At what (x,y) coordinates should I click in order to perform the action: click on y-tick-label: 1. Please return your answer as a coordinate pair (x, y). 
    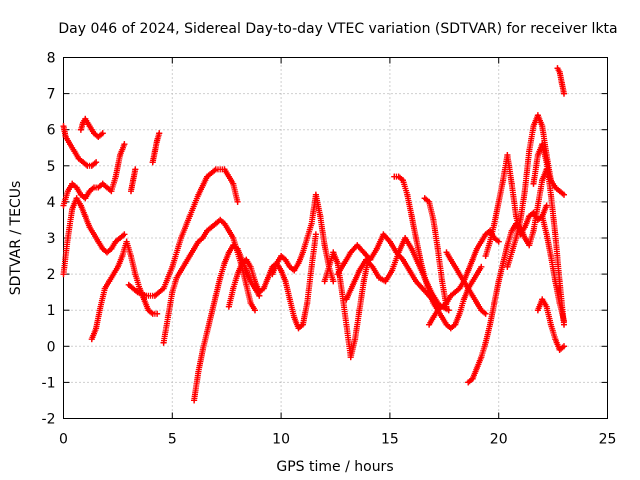
    Looking at the image, I should click on (51, 311).